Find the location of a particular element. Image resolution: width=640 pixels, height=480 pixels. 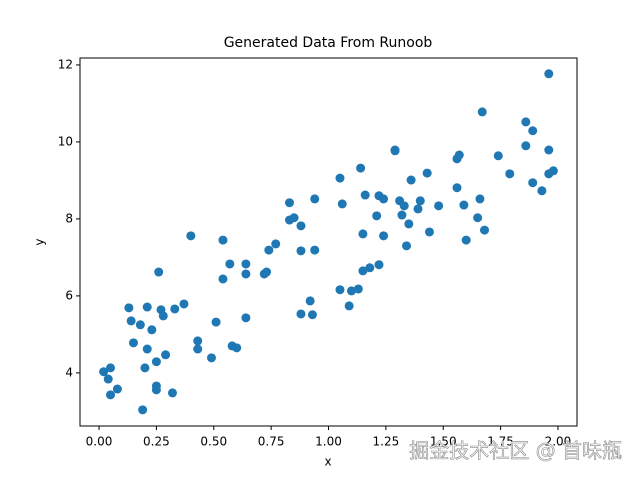

x-tick-label: 2.00 is located at coordinates (558, 442).